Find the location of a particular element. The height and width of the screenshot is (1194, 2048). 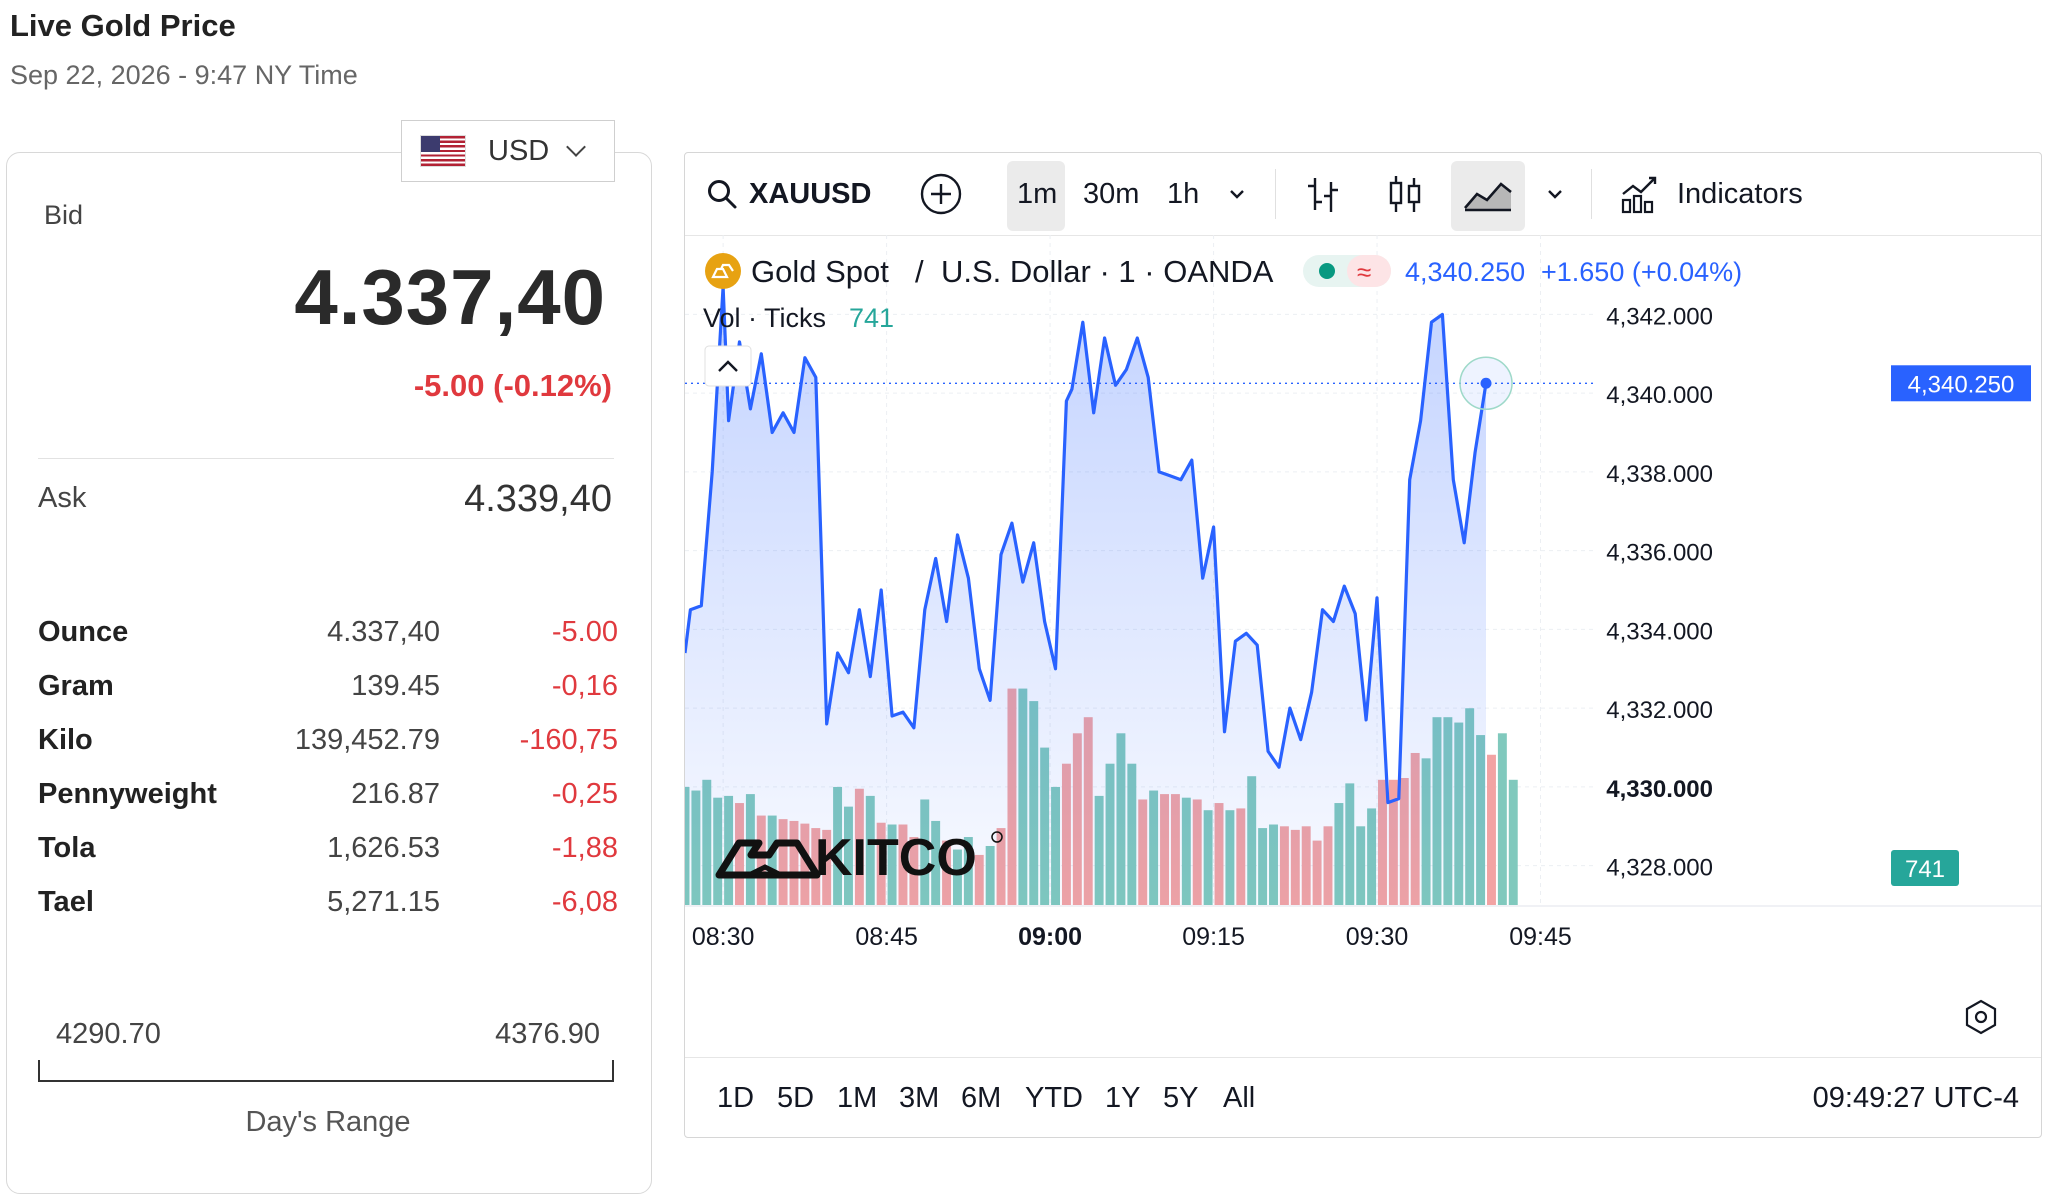

bid-price: 4.337,40 is located at coordinates (450, 297).